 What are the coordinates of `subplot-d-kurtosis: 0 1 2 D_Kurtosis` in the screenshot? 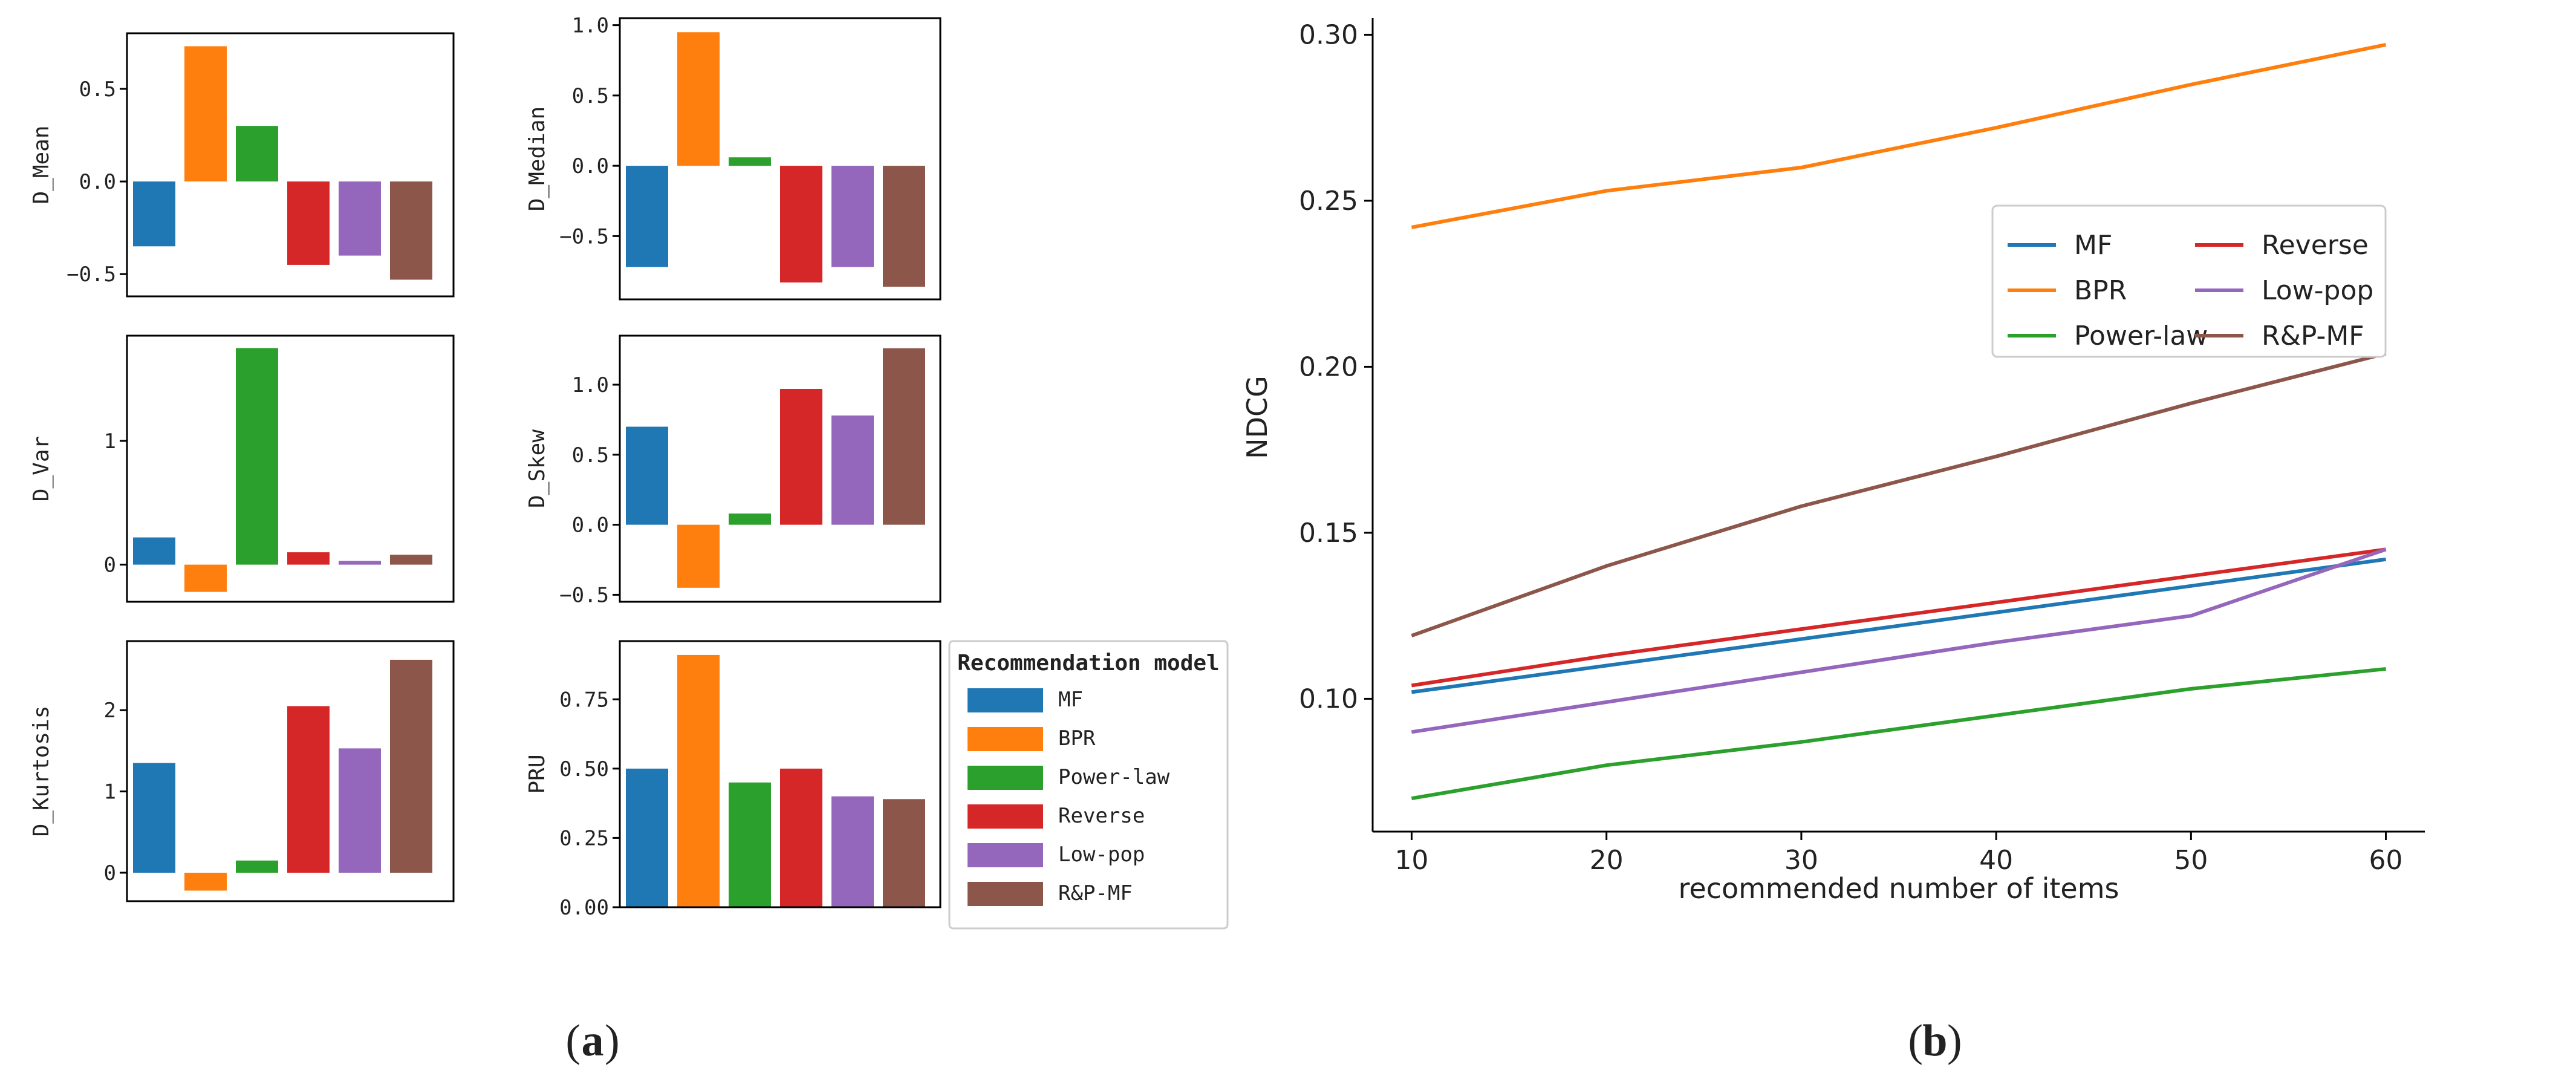 It's located at (242, 771).